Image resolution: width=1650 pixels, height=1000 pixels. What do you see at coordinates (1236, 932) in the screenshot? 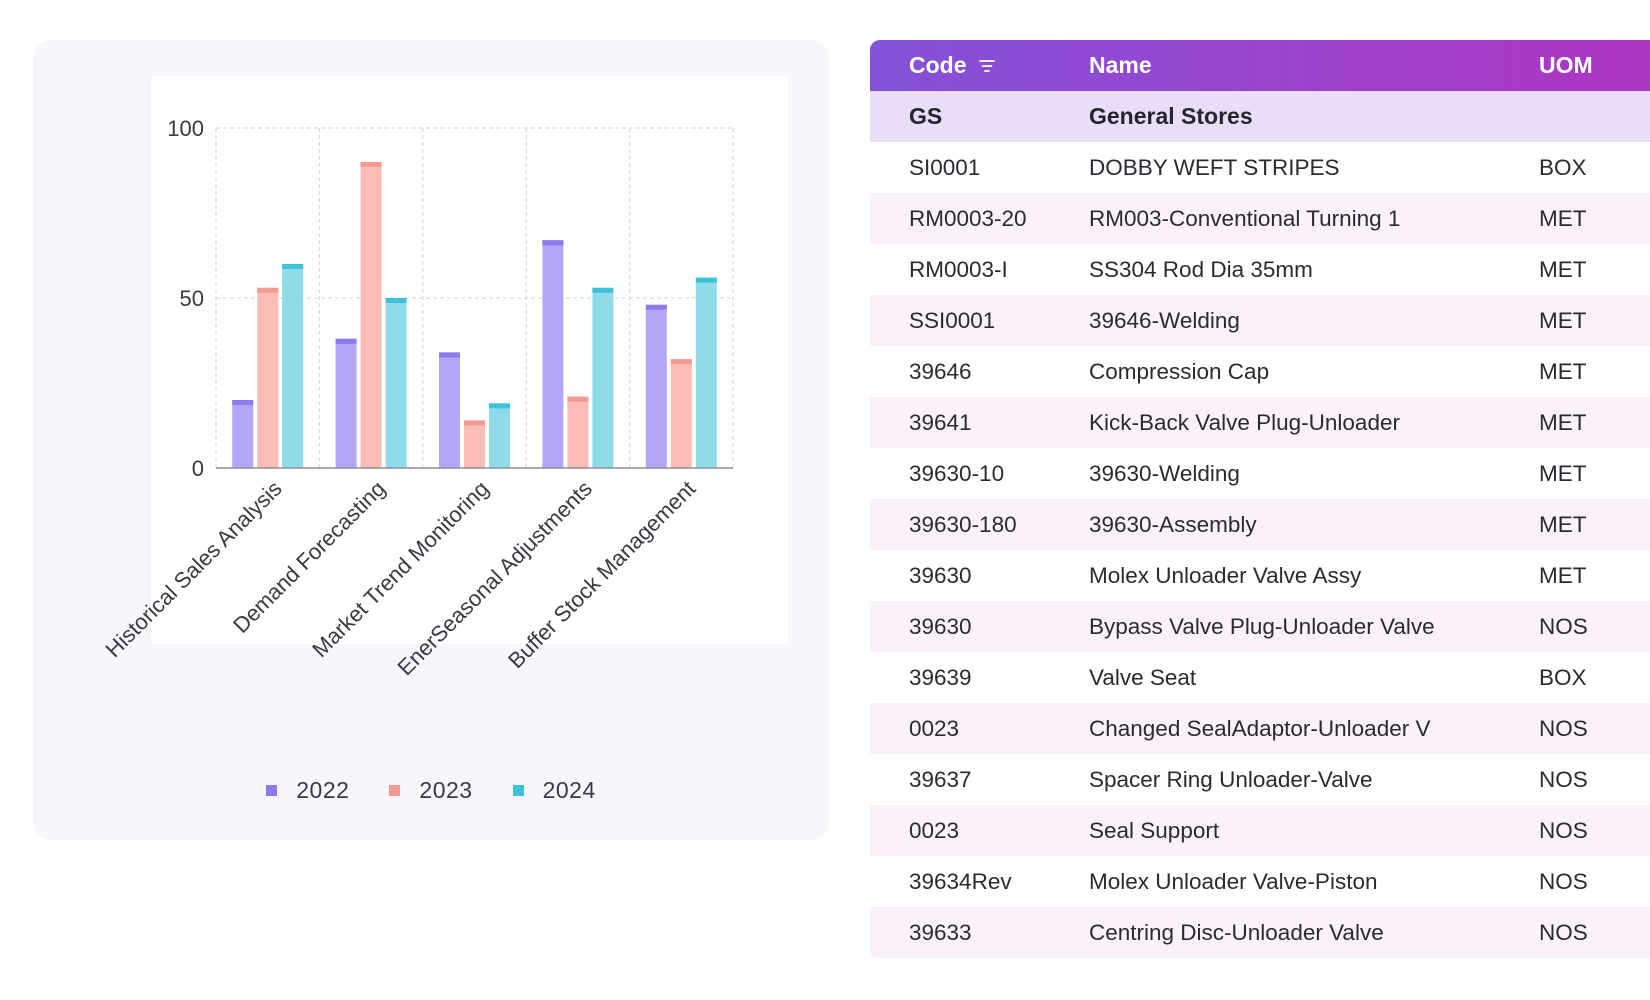
I see `cell-name: Centring Disc-Unloader Valve` at bounding box center [1236, 932].